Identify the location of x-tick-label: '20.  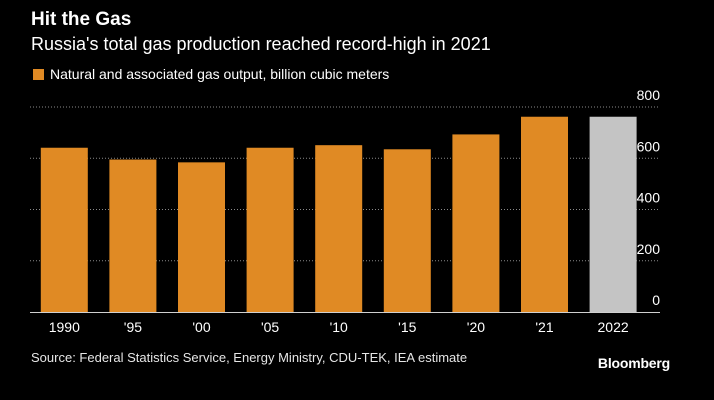
(476, 327).